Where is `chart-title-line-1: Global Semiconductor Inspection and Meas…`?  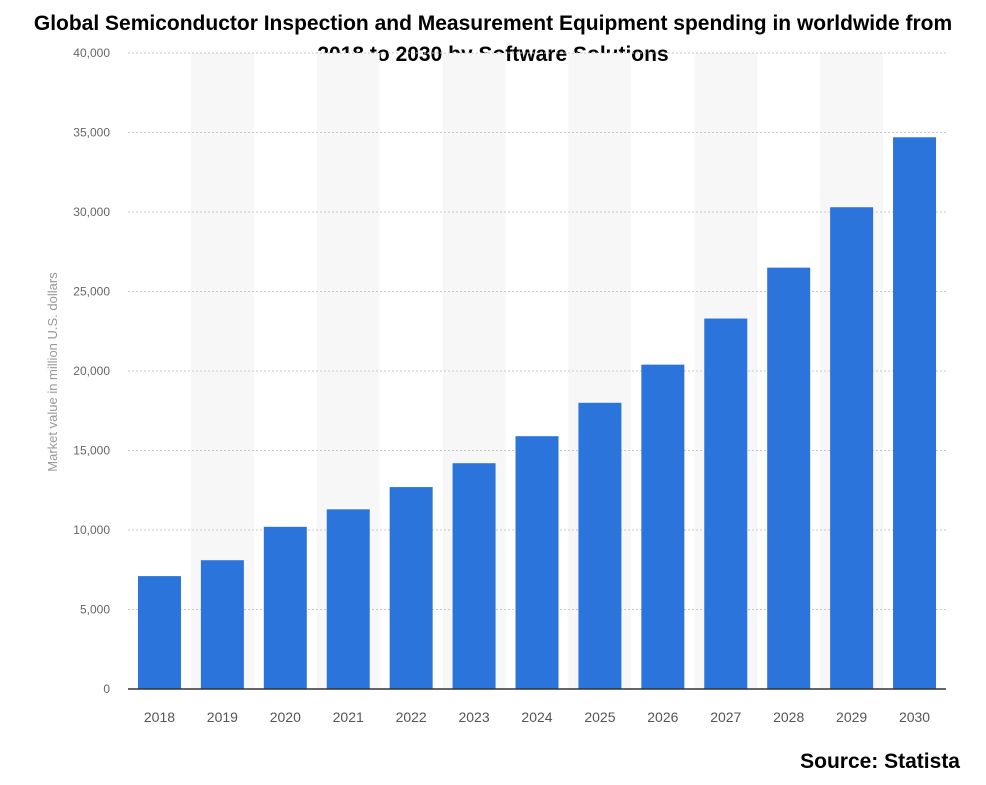 chart-title-line-1: Global Semiconductor Inspection and Meas… is located at coordinates (493, 23).